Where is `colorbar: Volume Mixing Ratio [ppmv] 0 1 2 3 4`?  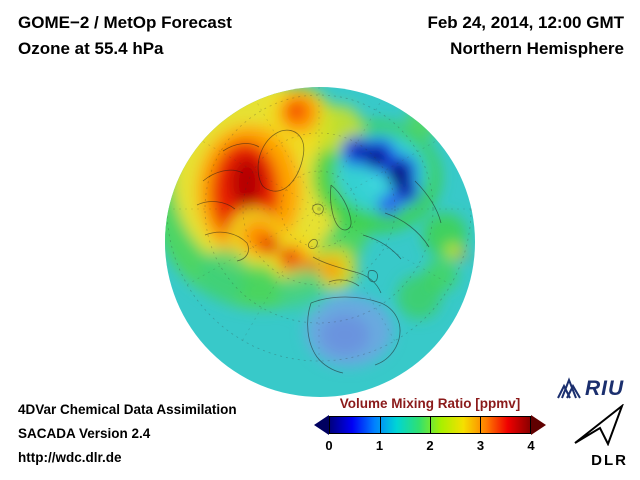
colorbar: Volume Mixing Ratio [ppmv] 0 1 2 3 4 is located at coordinates (430, 424).